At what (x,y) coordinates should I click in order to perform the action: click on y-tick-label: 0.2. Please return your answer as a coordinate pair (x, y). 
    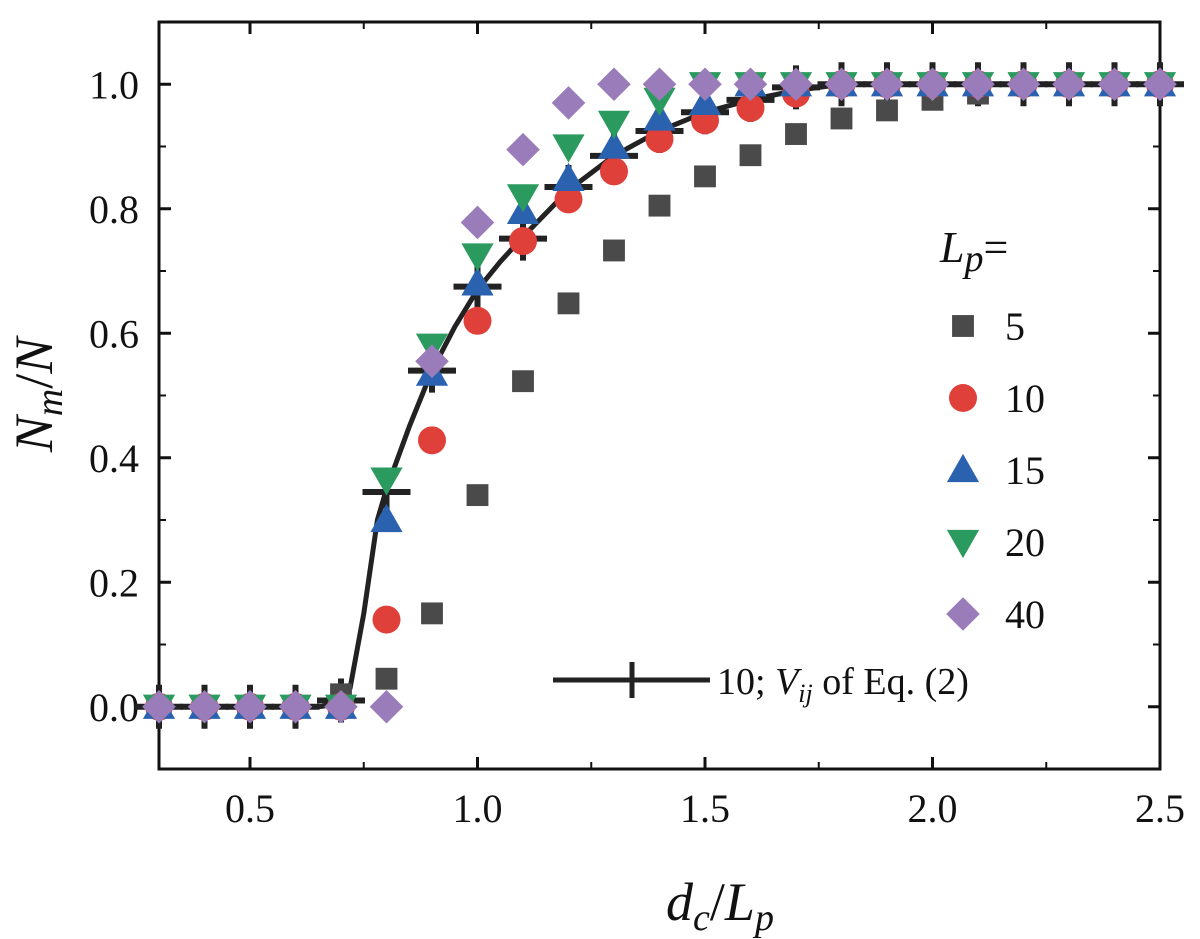
    Looking at the image, I should click on (114, 582).